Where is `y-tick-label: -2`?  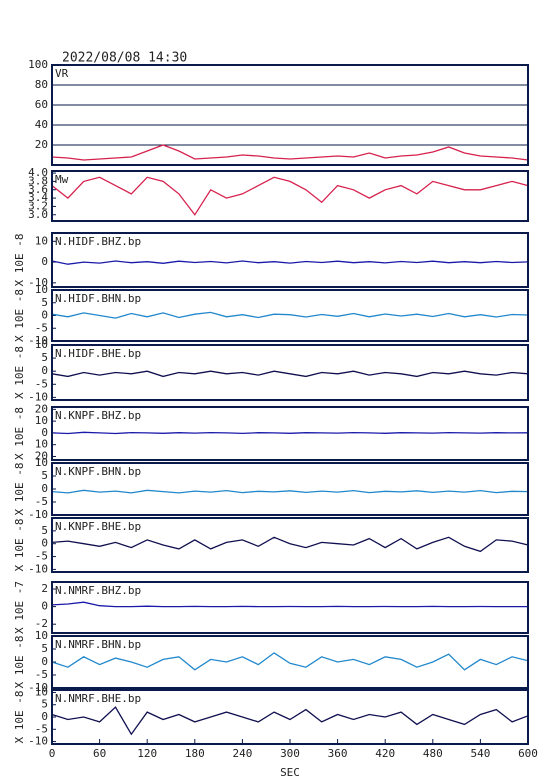 y-tick-label: -2 is located at coordinates (41, 623).